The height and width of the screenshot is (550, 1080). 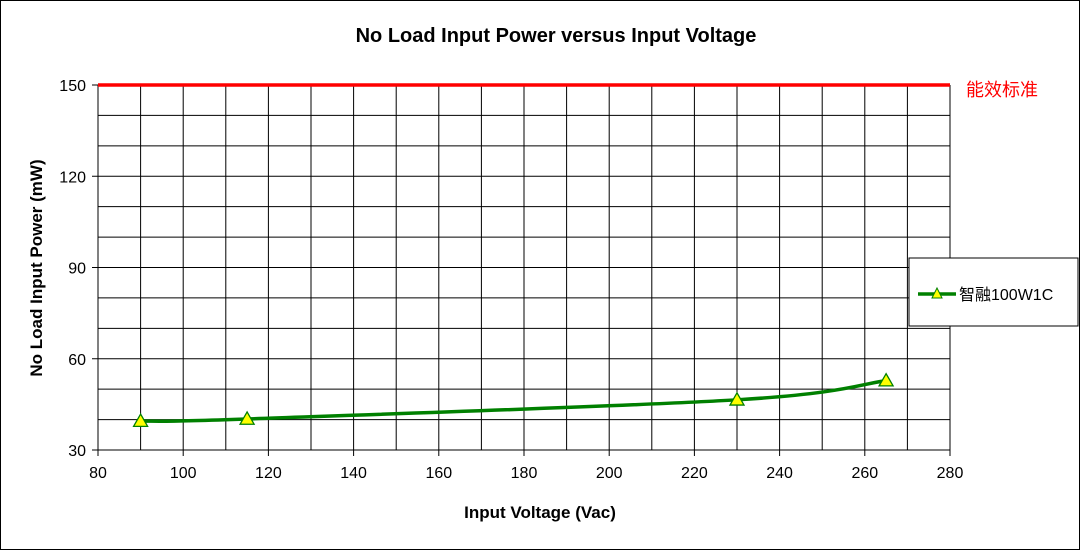 What do you see at coordinates (438, 473) in the screenshot?
I see `x-tick-label: 160` at bounding box center [438, 473].